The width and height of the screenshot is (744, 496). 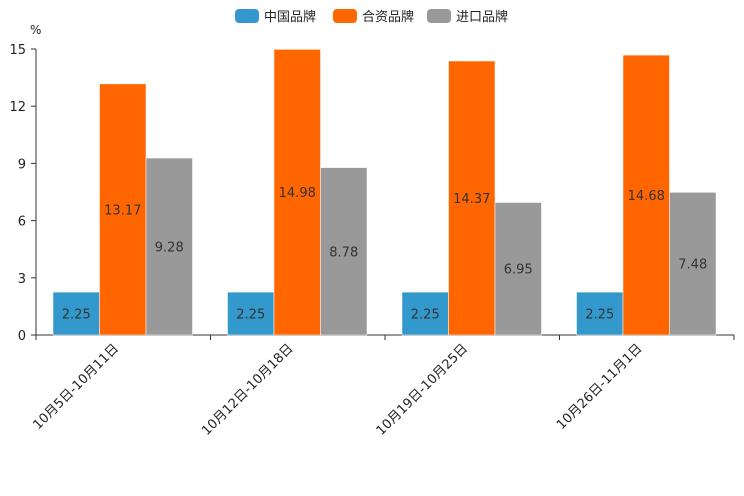 I want to click on bar-value-label: 14.68, so click(x=646, y=196).